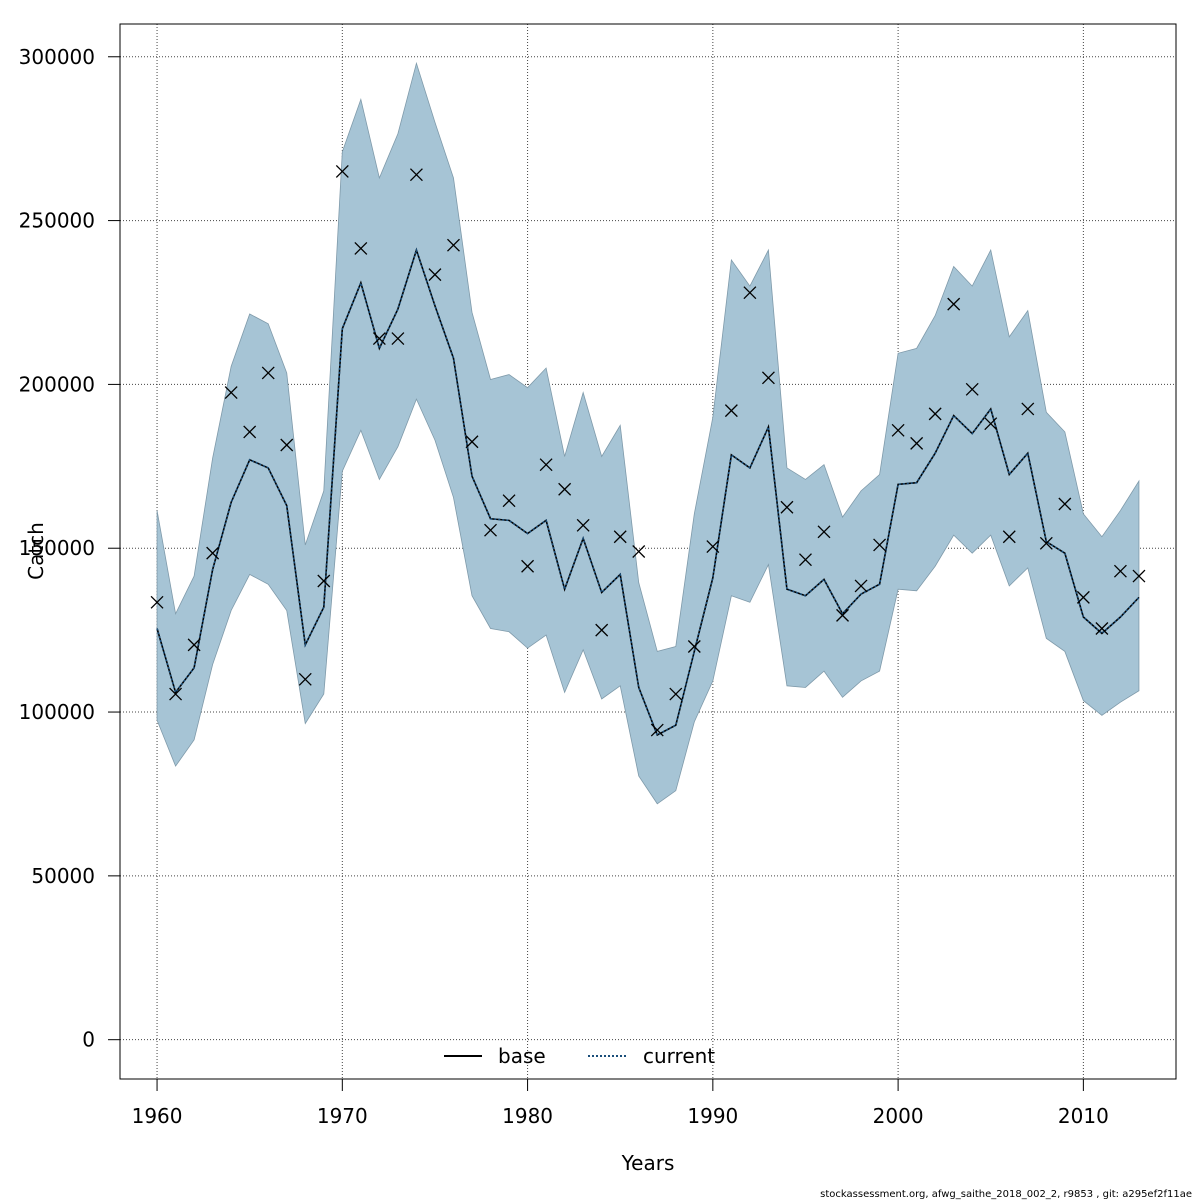  Describe the element at coordinates (1102, 628) in the screenshot. I see `observation-marker-2011` at that location.